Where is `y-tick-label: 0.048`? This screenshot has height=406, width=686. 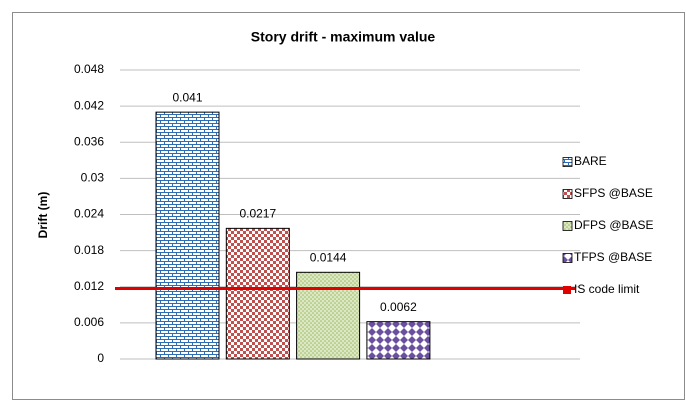 y-tick-label: 0.048 is located at coordinates (89, 69).